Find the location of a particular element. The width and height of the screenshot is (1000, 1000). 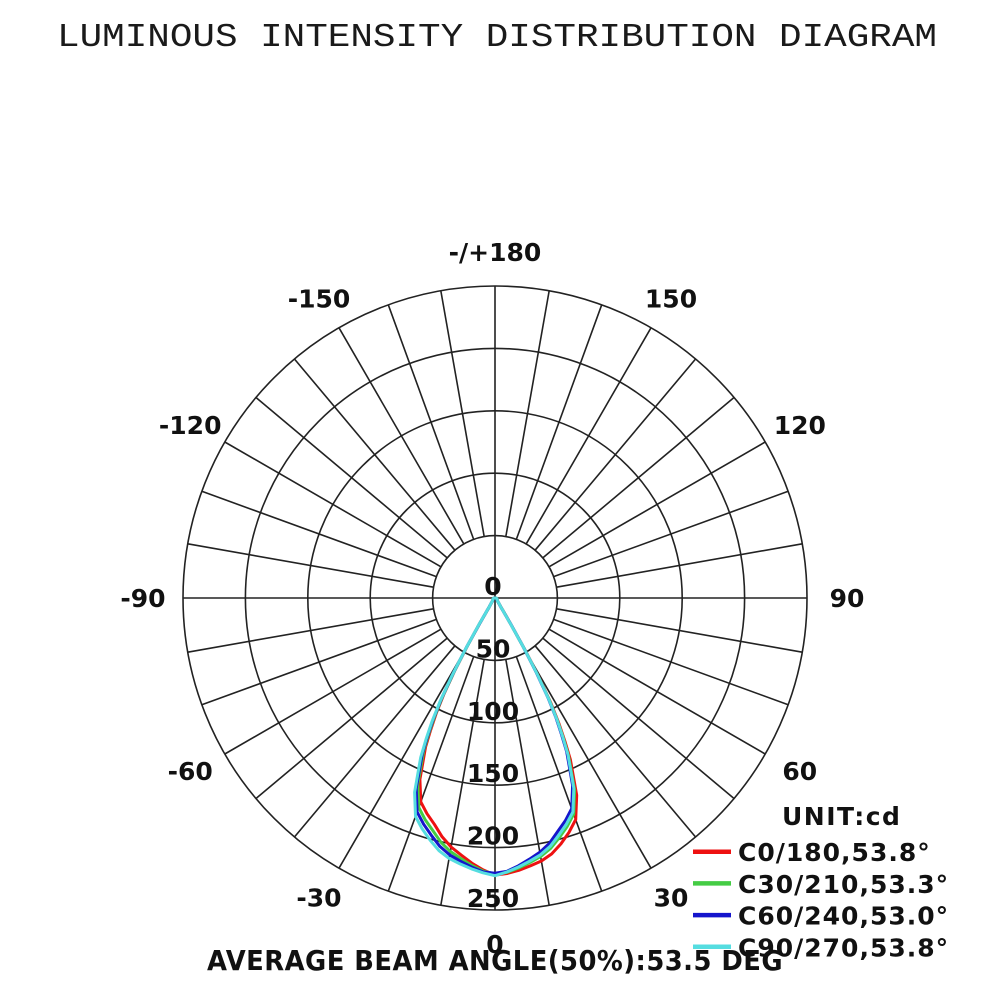

radial-tick-label: 0 is located at coordinates (492, 586).